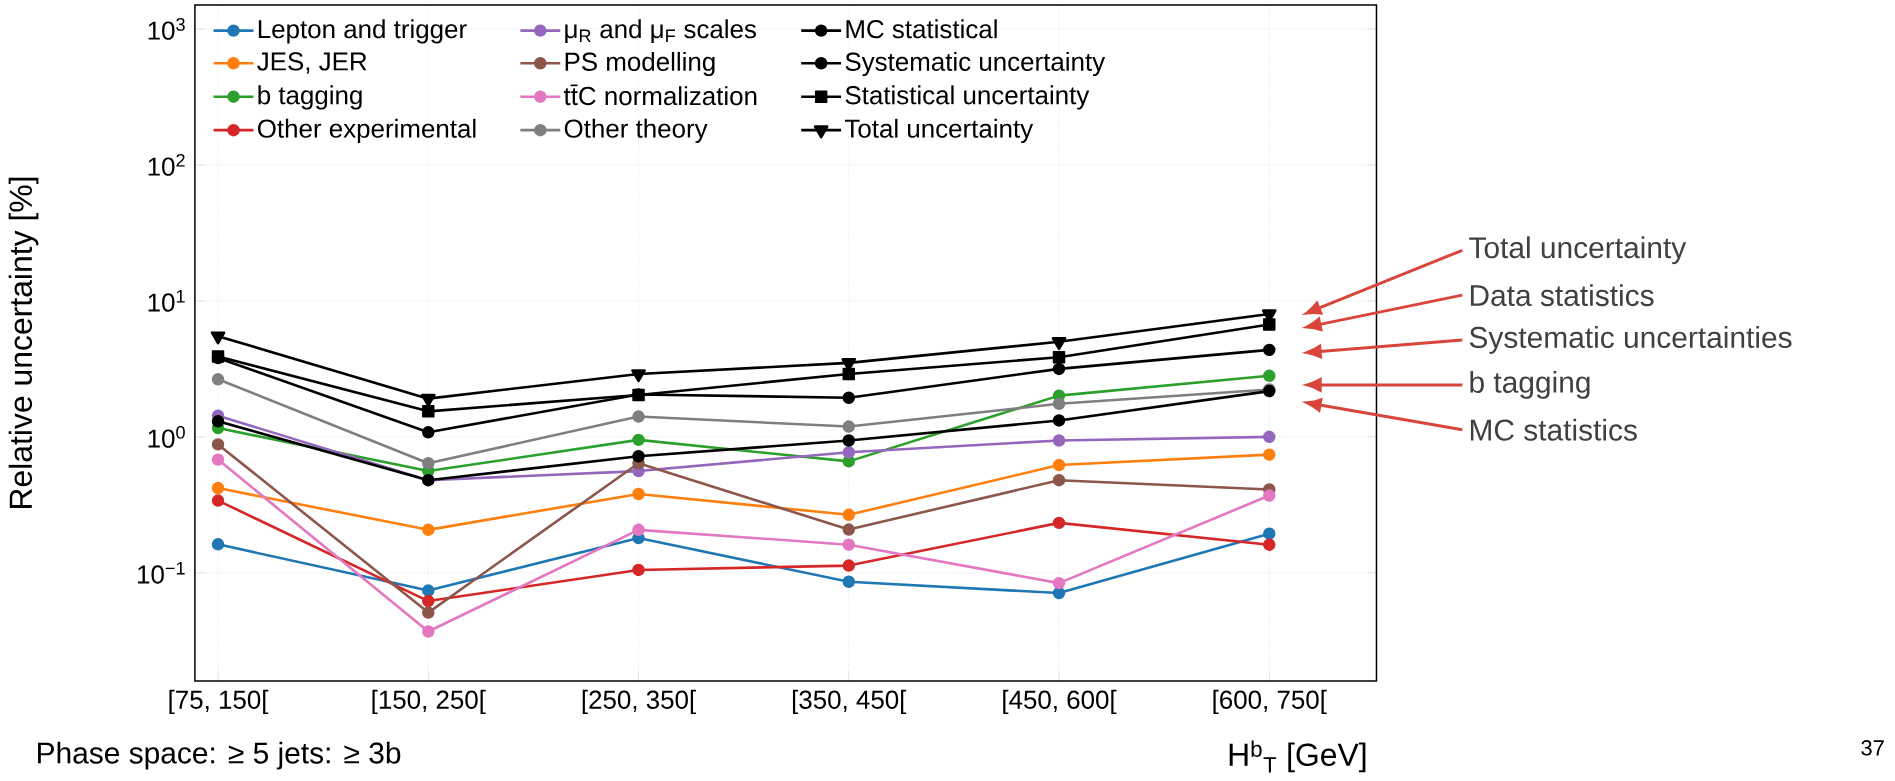 The height and width of the screenshot is (781, 1895). I want to click on y-tick-label: 10$^{−1}$, so click(161, 572).